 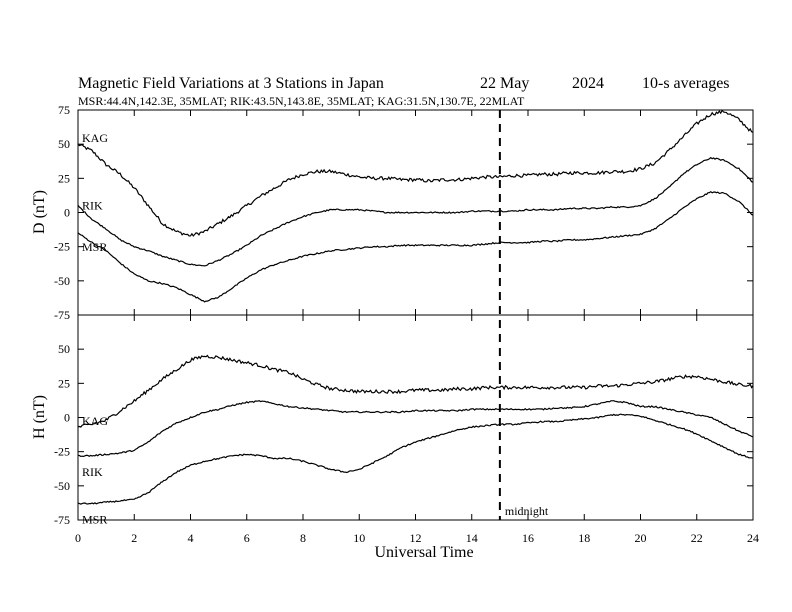 What do you see at coordinates (247, 538) in the screenshot?
I see `x-tick-label: 6` at bounding box center [247, 538].